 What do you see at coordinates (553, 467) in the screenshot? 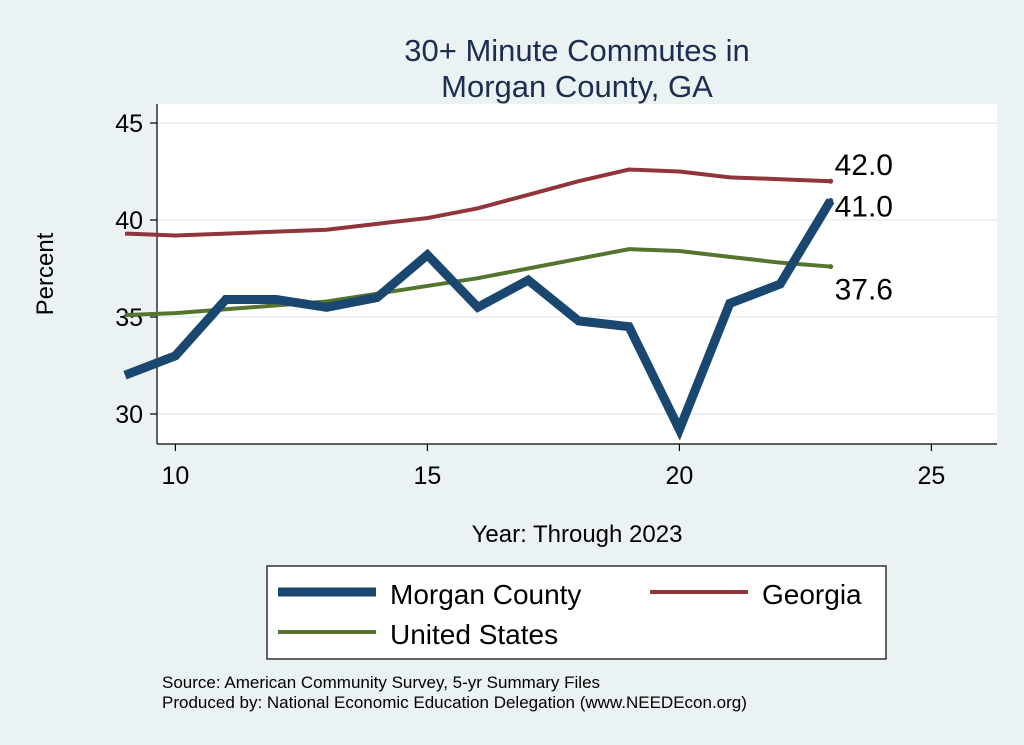
I see `x-axis-ticks: 10 15 20 25` at bounding box center [553, 467].